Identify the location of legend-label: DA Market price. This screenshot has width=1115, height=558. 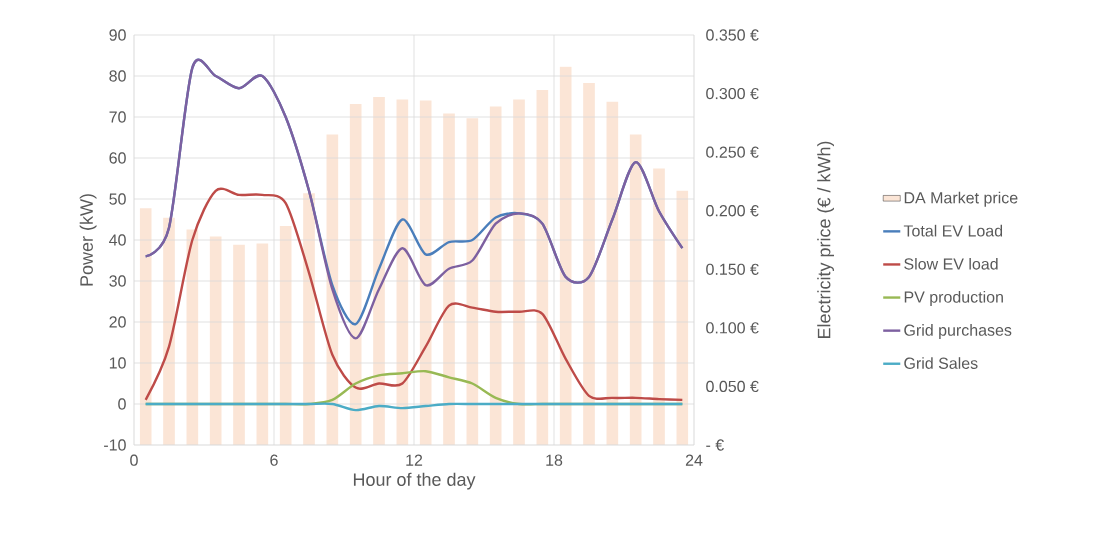
(961, 199).